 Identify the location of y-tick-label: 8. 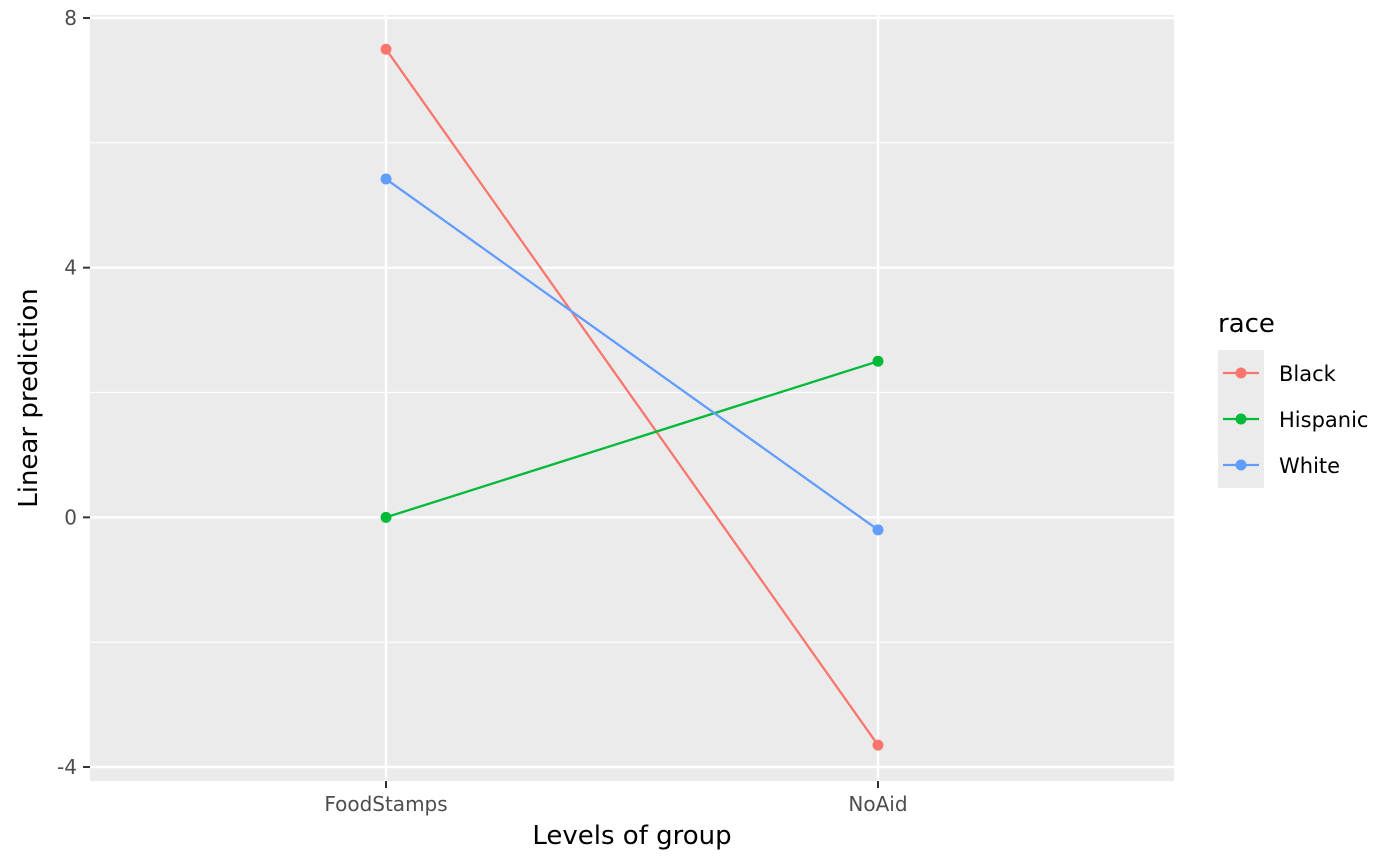
(70, 18).